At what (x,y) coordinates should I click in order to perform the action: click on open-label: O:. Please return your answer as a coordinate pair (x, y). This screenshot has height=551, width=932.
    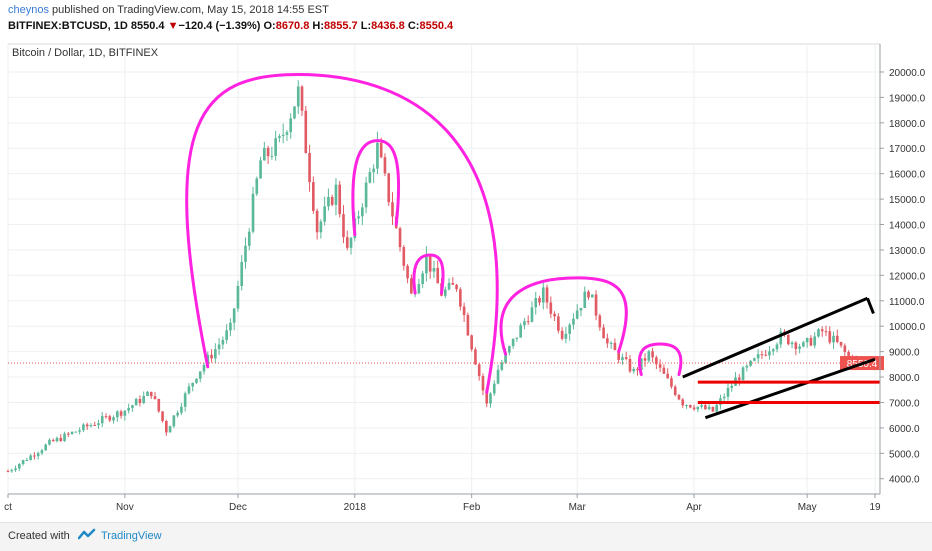
    Looking at the image, I should click on (269, 26).